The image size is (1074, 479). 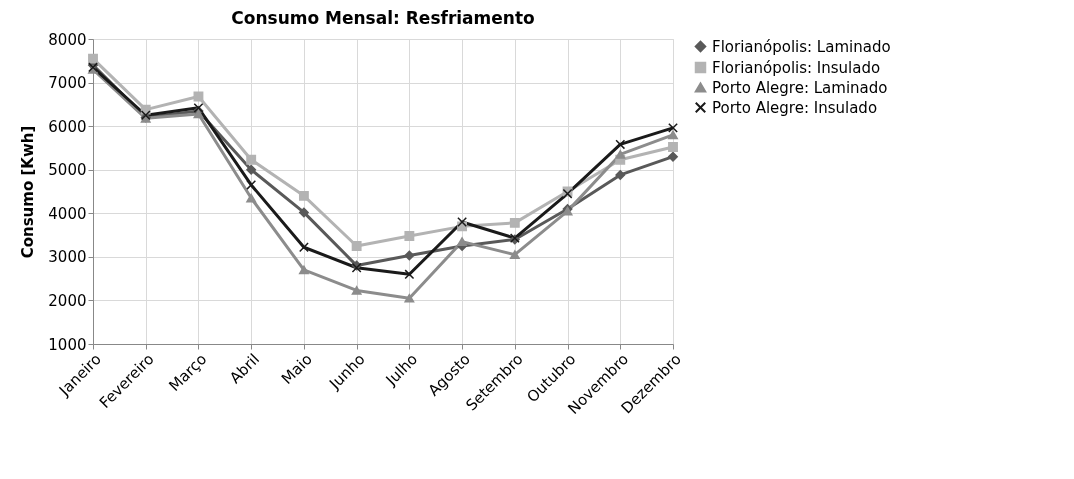 I want to click on y-tick-label: 2000, so click(x=67, y=300).